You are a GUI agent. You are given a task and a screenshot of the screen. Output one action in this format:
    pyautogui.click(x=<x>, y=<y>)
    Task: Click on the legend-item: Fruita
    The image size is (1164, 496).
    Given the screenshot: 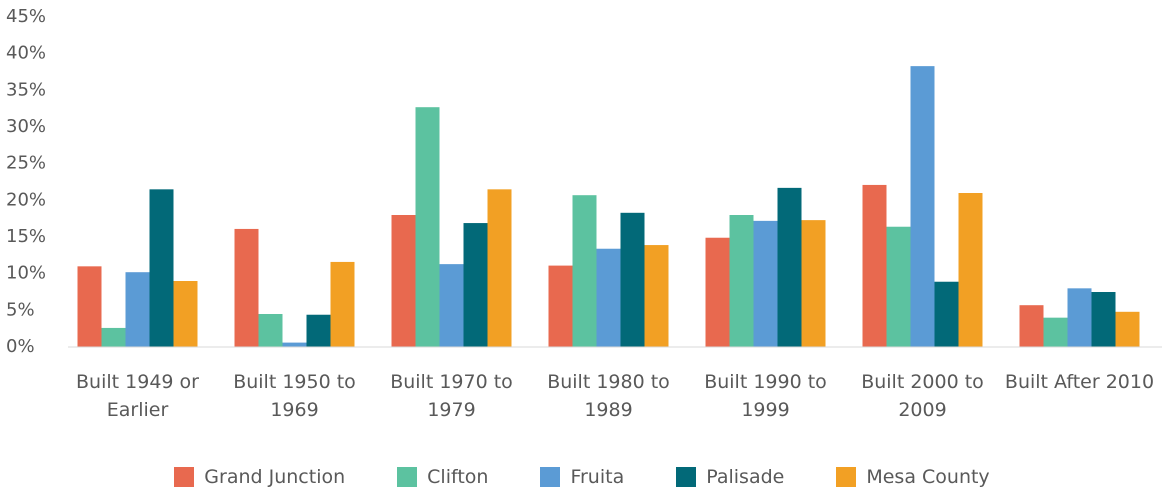 What is the action you would take?
    pyautogui.click(x=582, y=477)
    